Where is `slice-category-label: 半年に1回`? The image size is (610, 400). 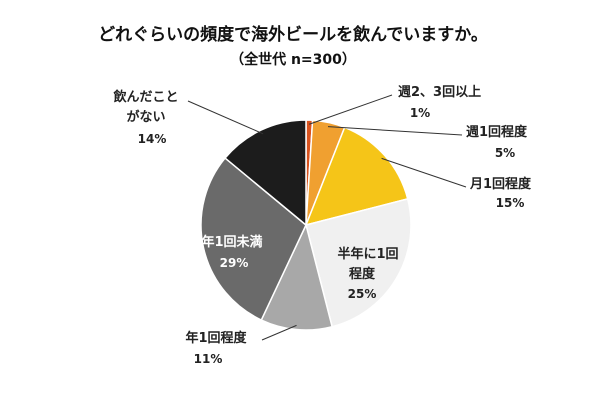 slice-category-label: 半年に1回 is located at coordinates (367, 254).